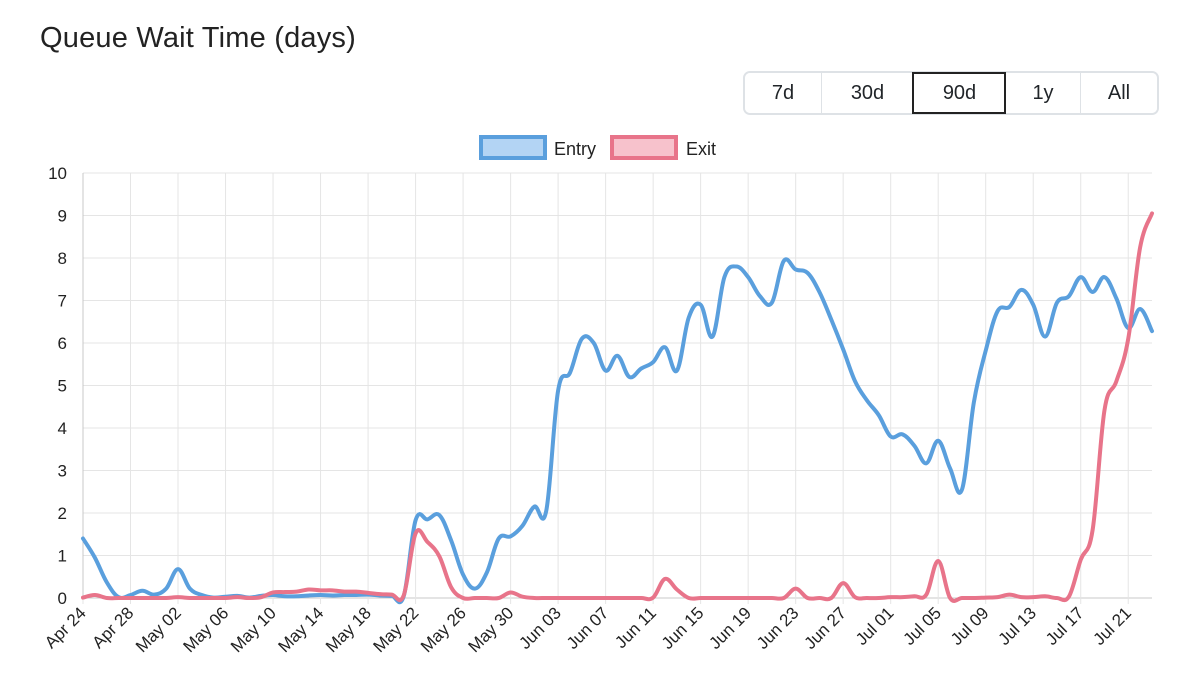 This screenshot has width=1200, height=699. Describe the element at coordinates (62, 556) in the screenshot. I see `y-tick-label: 1` at that location.